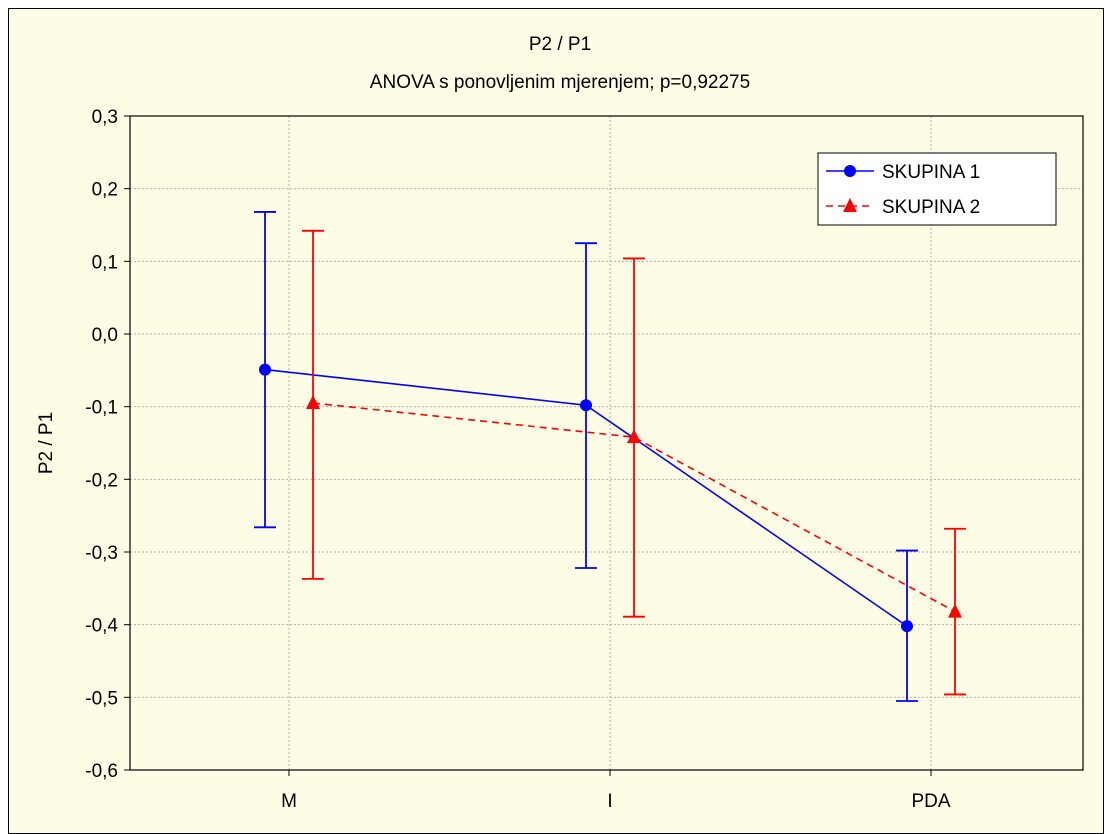 This screenshot has width=1104, height=834. Describe the element at coordinates (105, 190) in the screenshot. I see `y-tick-label: 0,2` at that location.